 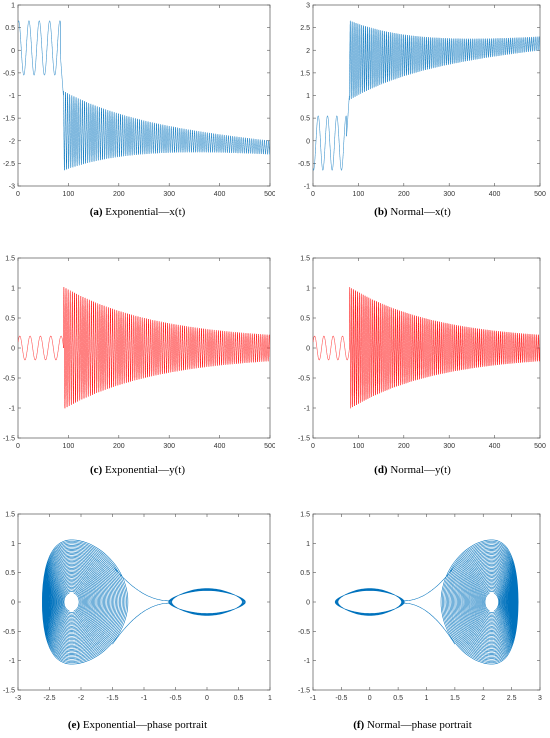 I want to click on caption-e: (e) Exponential—phase portrait, so click(x=137, y=725).